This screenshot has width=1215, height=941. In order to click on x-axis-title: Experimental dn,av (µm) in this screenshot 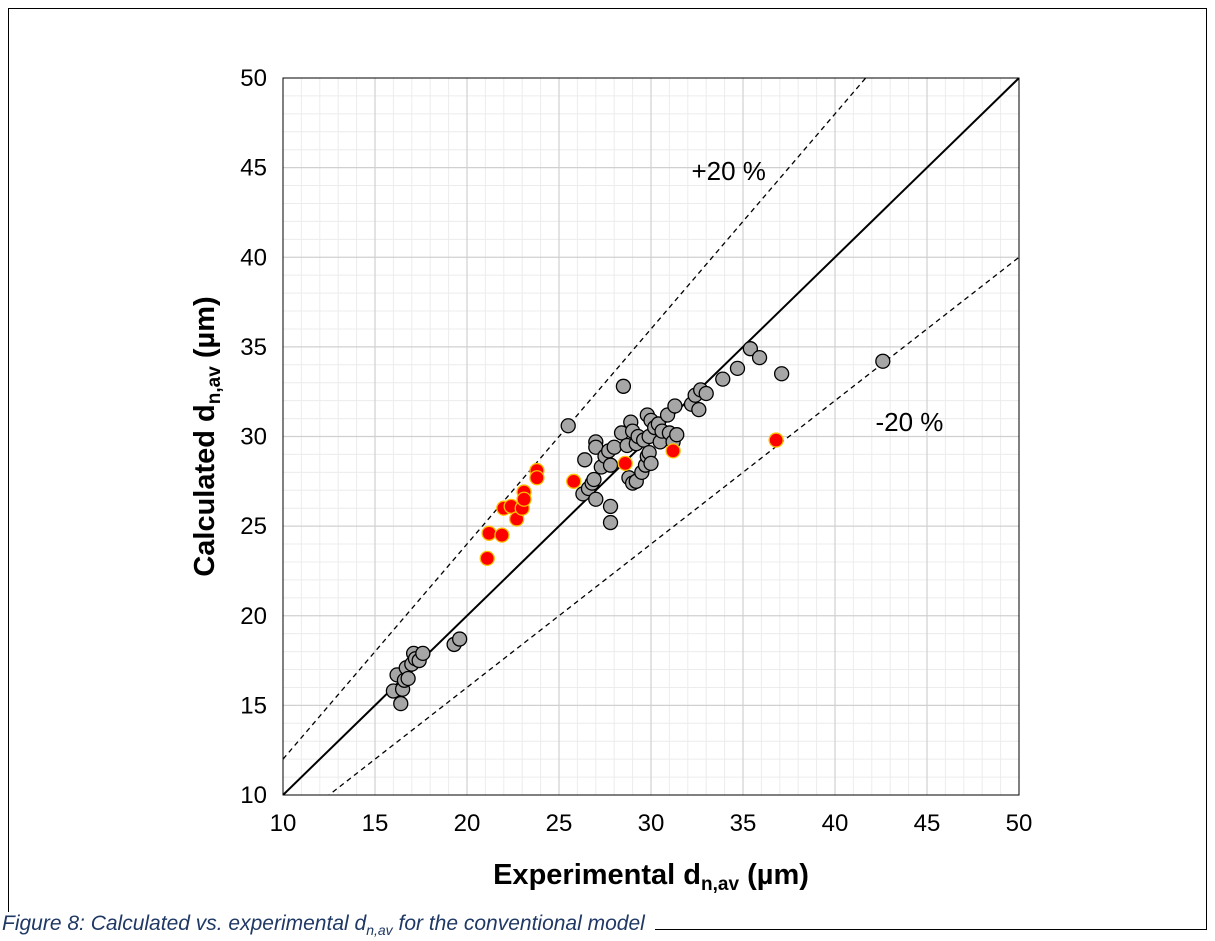, I will do `click(651, 877)`.